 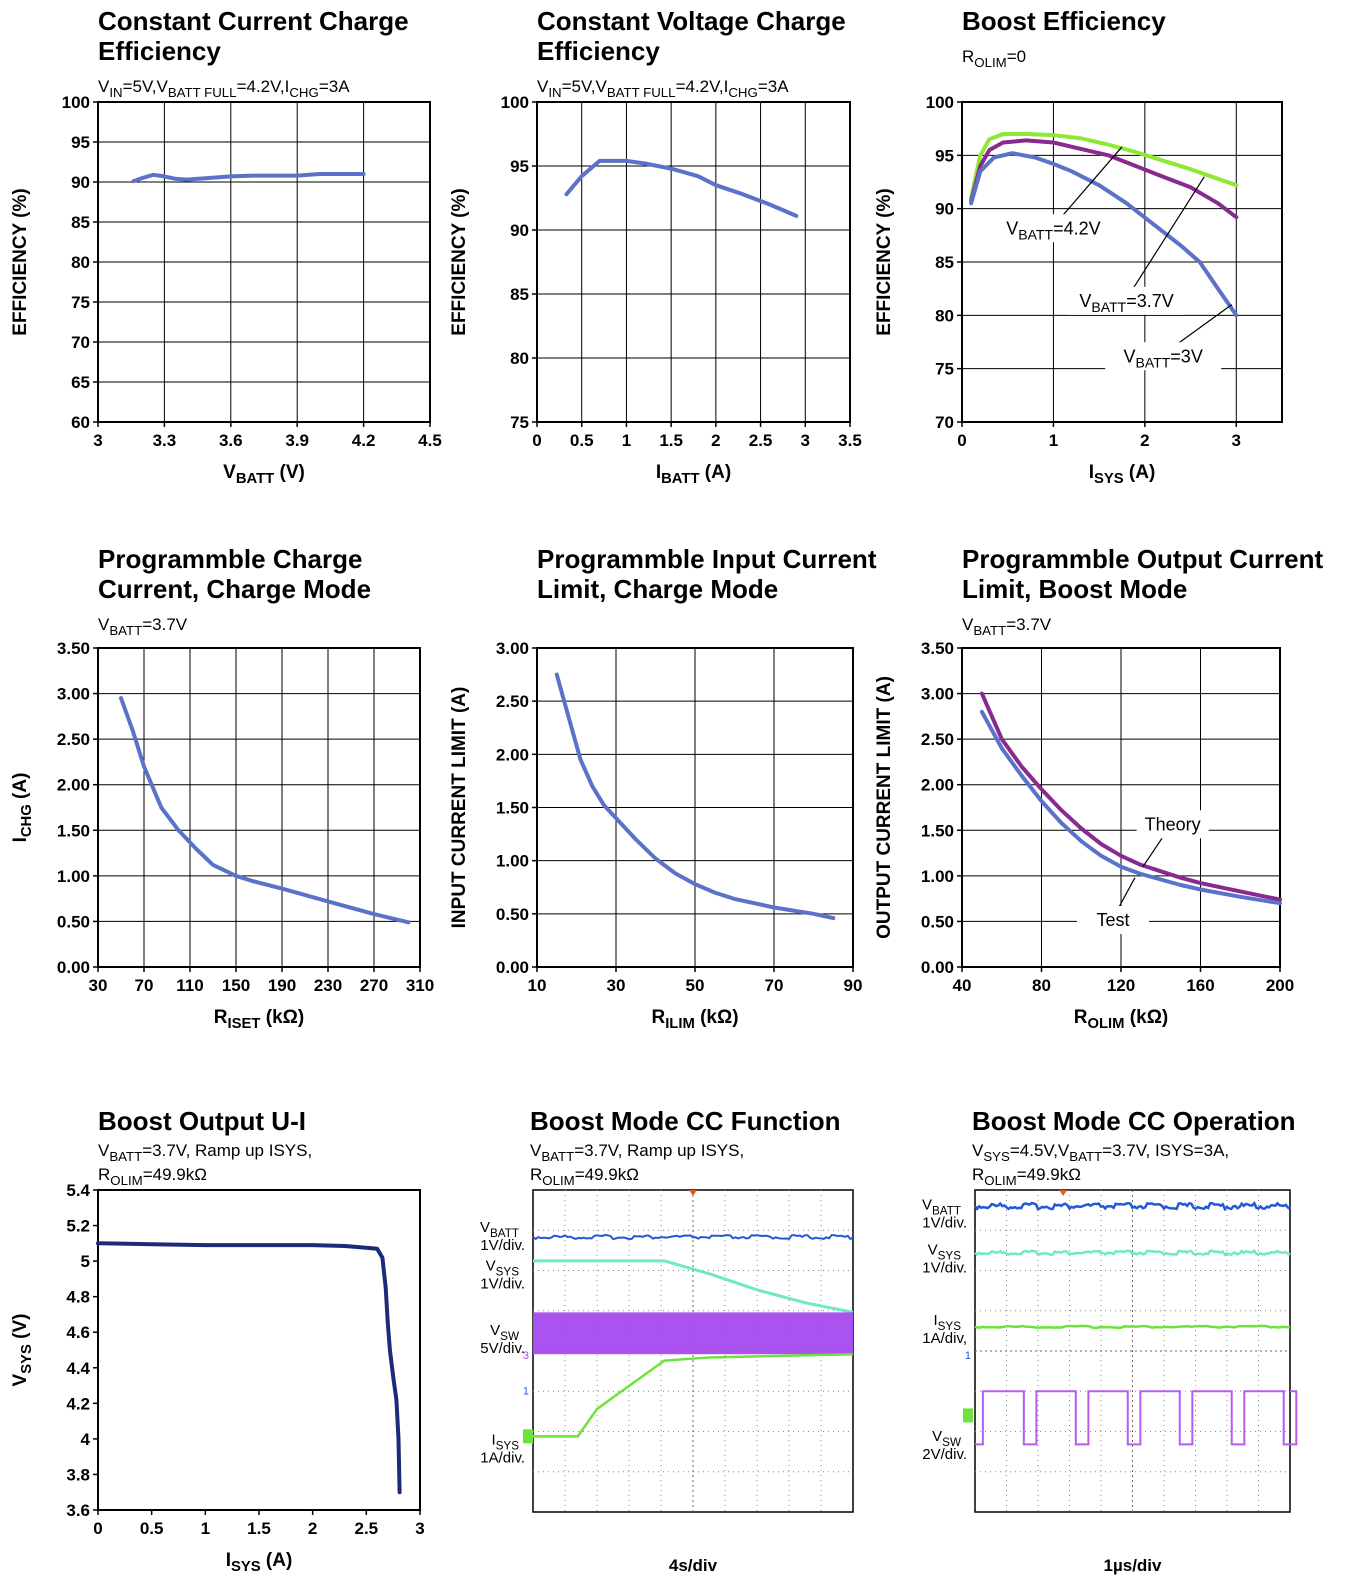 I want to click on chart-condition-part: =4.2V,I, so click(x=702, y=86).